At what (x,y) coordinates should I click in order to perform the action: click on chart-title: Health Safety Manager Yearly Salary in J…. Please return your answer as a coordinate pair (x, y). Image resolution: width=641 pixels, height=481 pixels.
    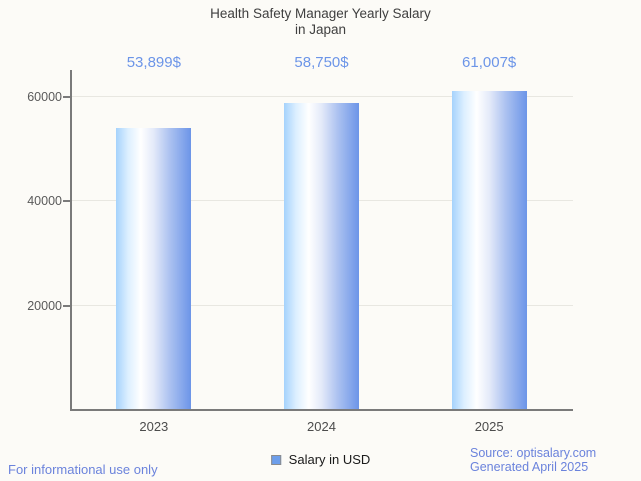
    Looking at the image, I should click on (320, 22).